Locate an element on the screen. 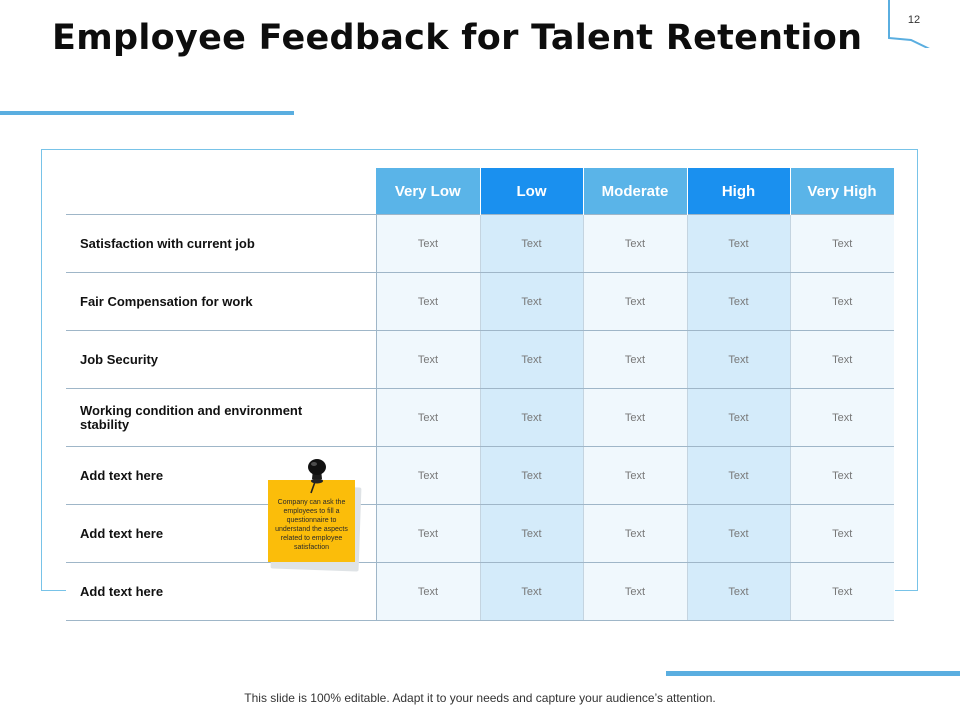 This screenshot has height=720, width=960. header-blank-cell is located at coordinates (221, 191).